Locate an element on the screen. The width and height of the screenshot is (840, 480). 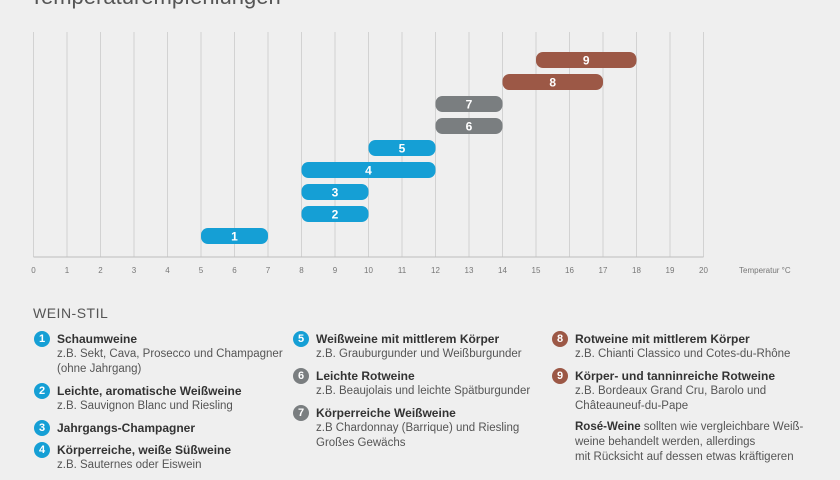
legend-item-description: Châteauneuf-du-Pape is located at coordinates (632, 406).